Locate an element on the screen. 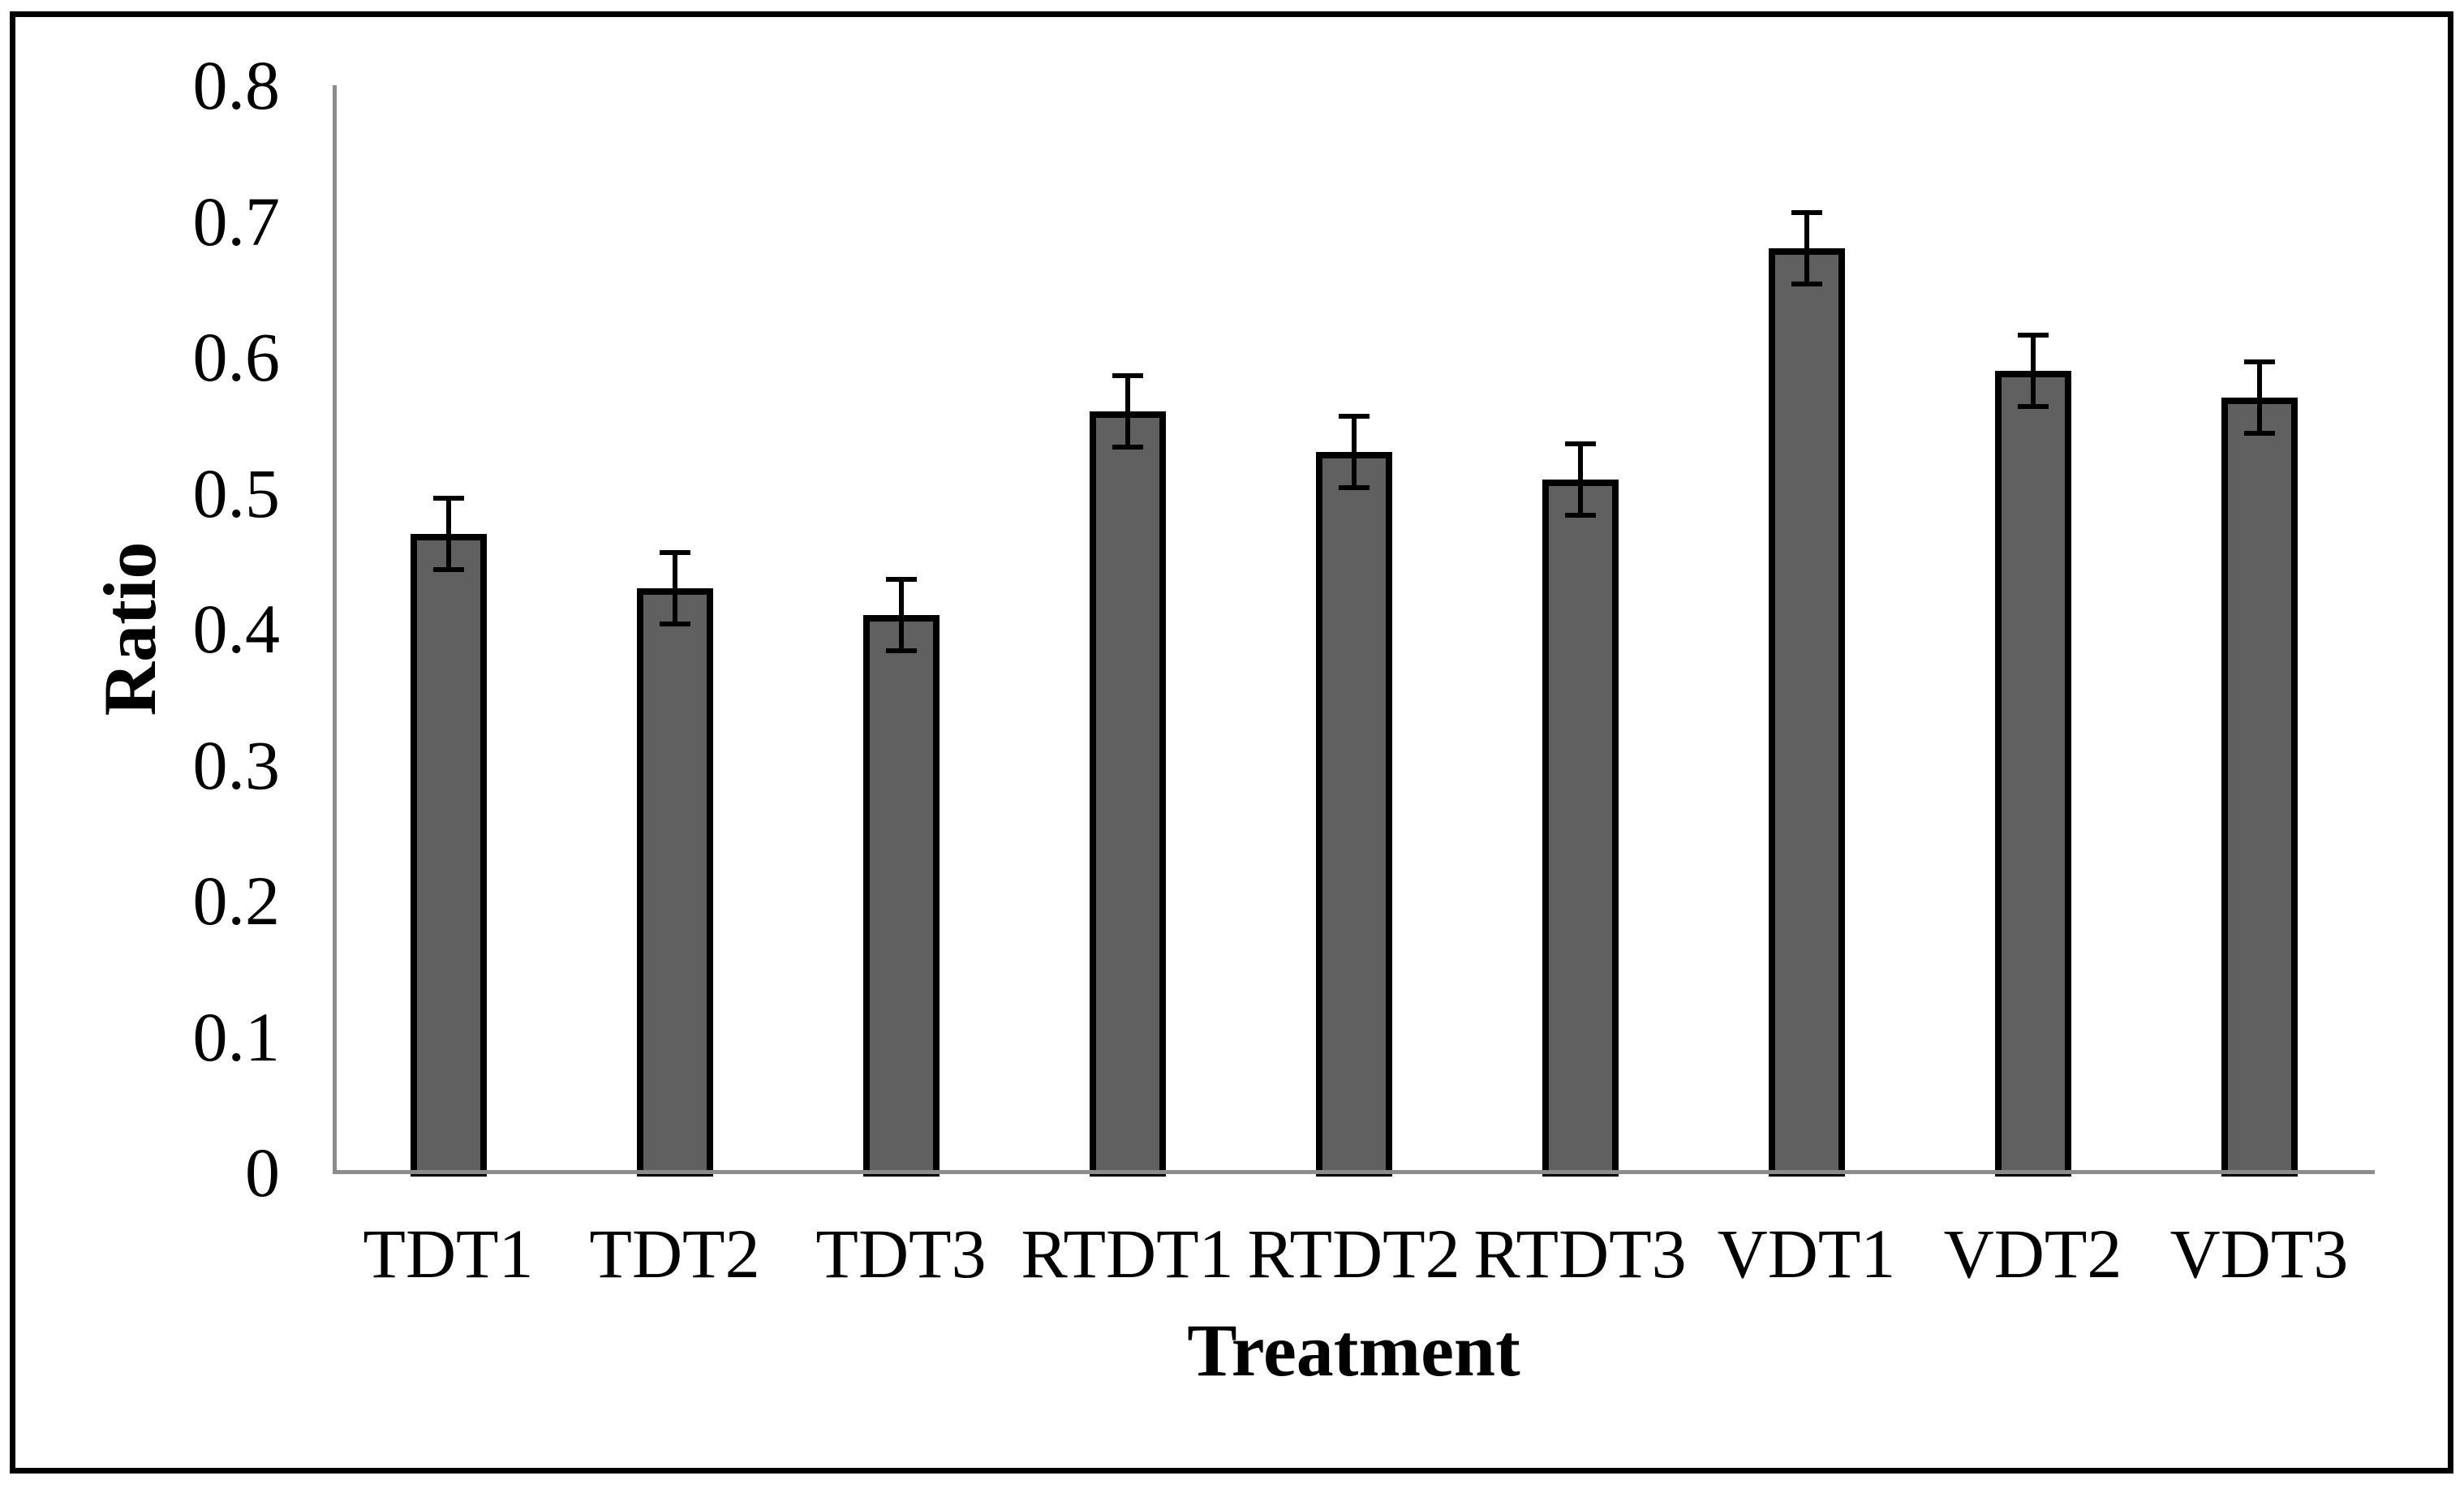 This screenshot has height=1493, width=2464. error-bar-line-tdt3 is located at coordinates (901, 615).